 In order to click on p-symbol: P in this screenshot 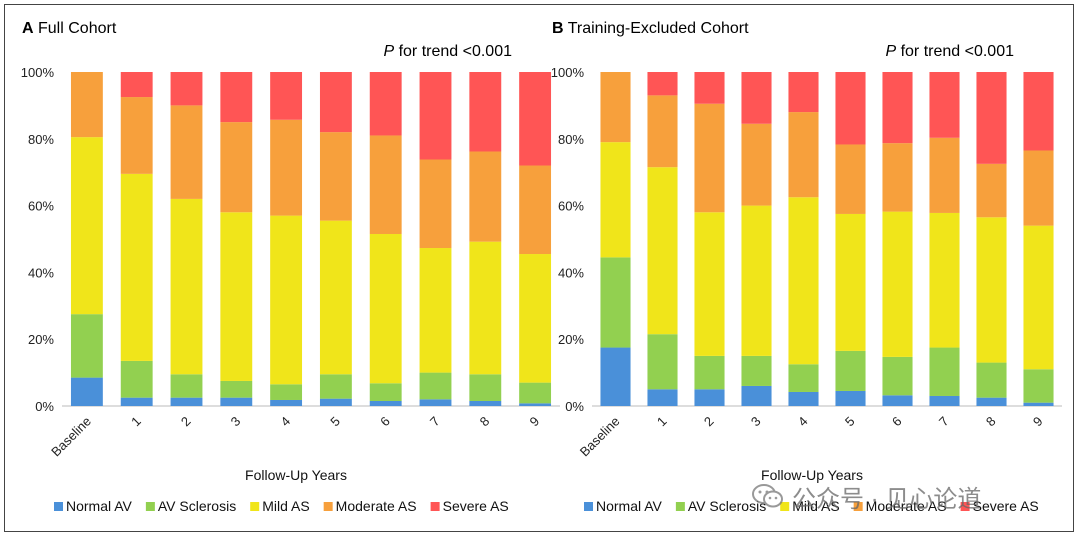, I will do `click(388, 51)`.